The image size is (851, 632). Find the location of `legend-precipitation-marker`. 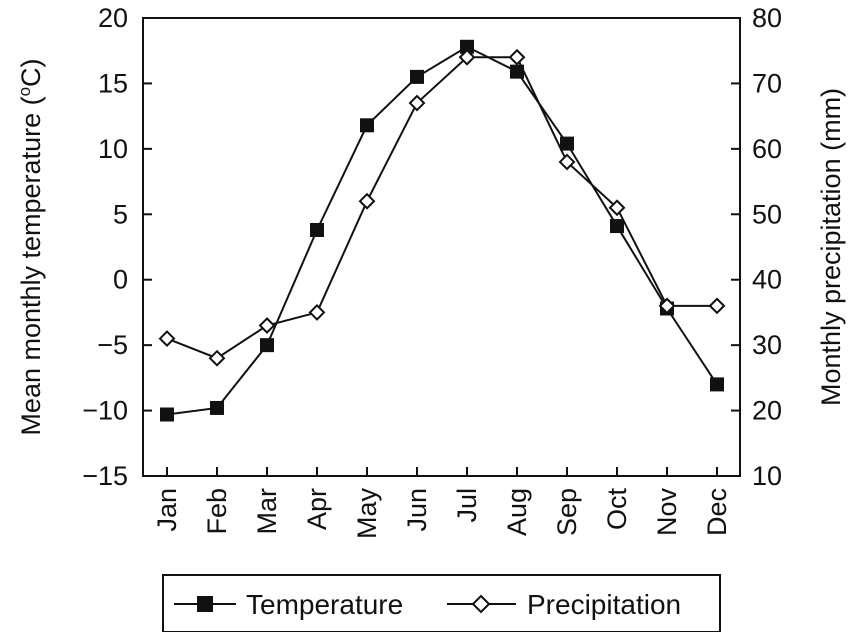

legend-precipitation-marker is located at coordinates (481, 604).